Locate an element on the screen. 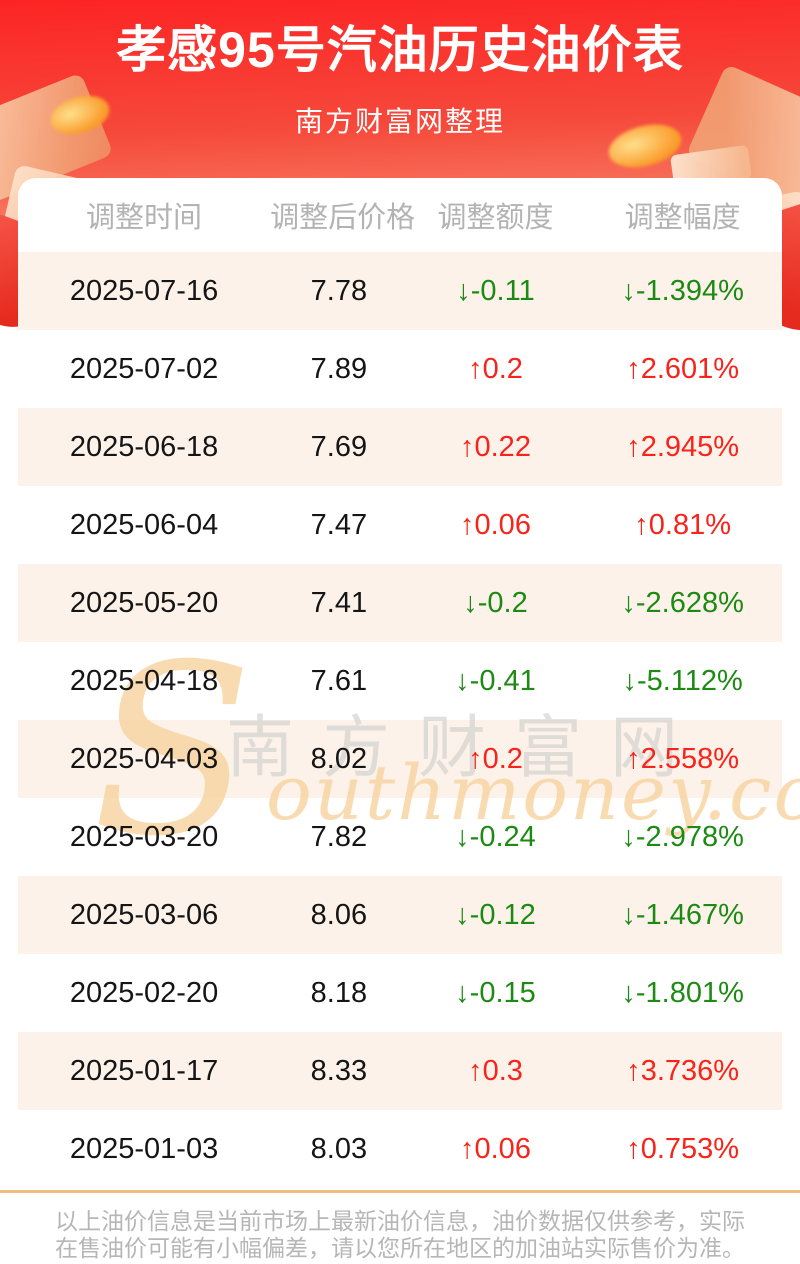 This screenshot has width=800, height=1264. row-price: 7.61 is located at coordinates (339, 680).